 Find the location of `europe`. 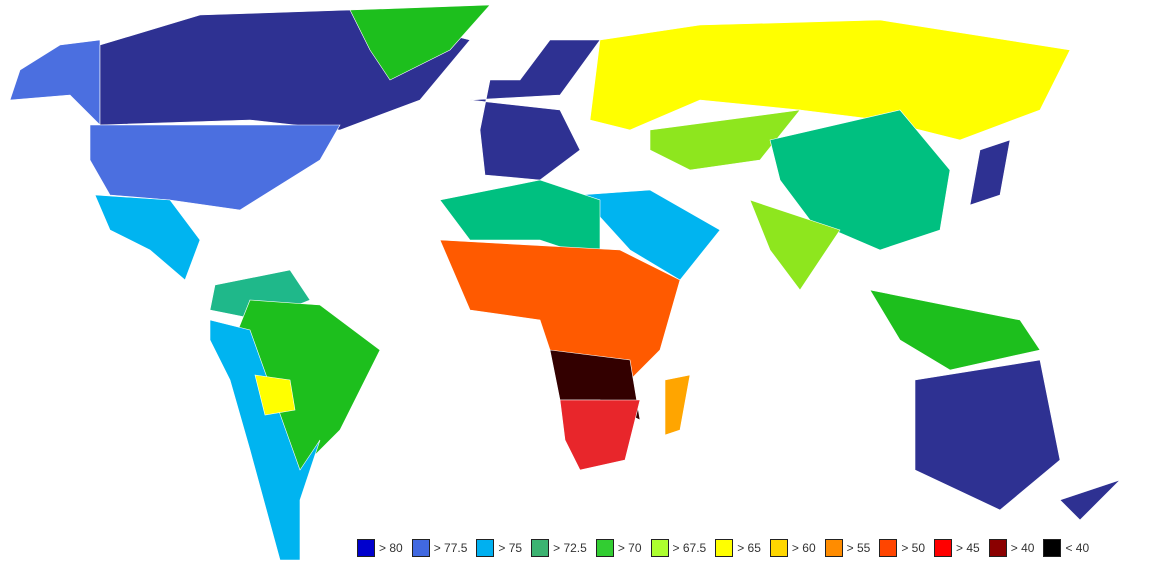

europe is located at coordinates (535, 110).